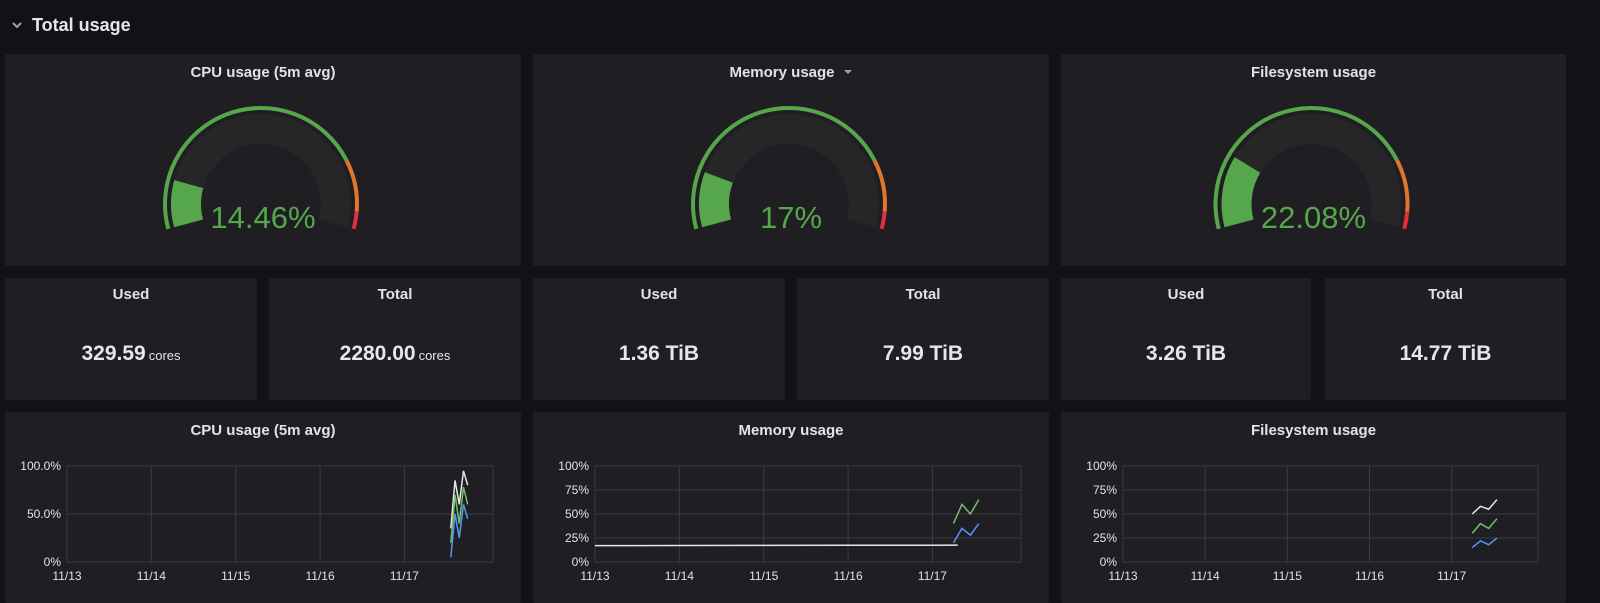  I want to click on stat-panel-memory-used: Used 1.36 TiB, so click(659, 339).